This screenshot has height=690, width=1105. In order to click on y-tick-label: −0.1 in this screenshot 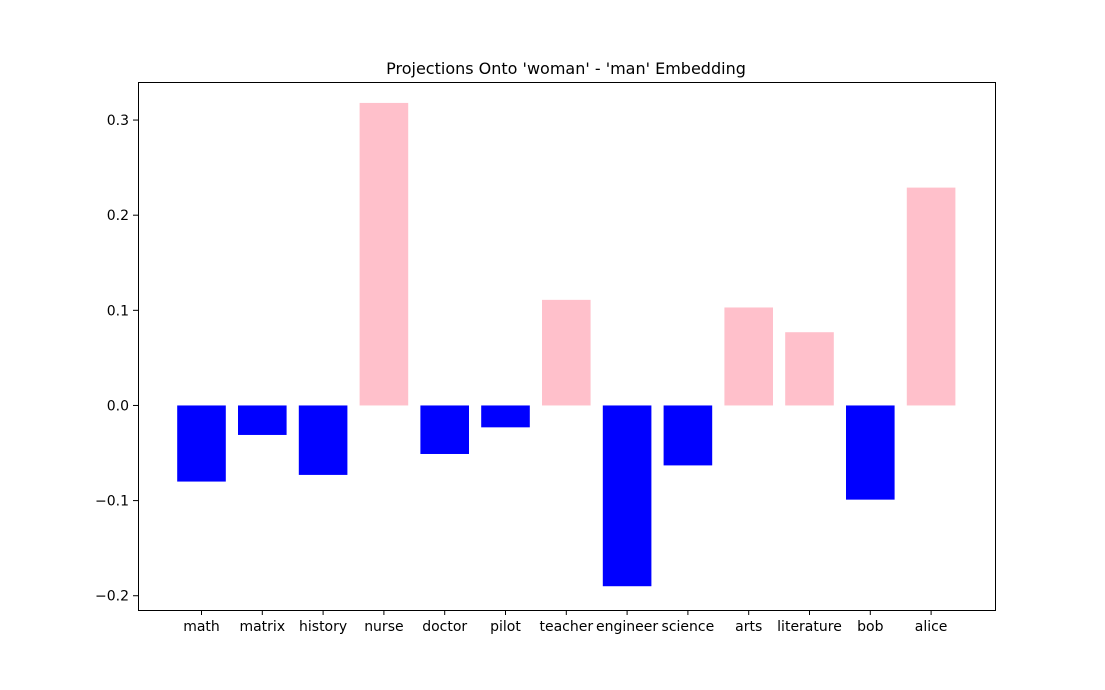, I will do `click(112, 502)`.